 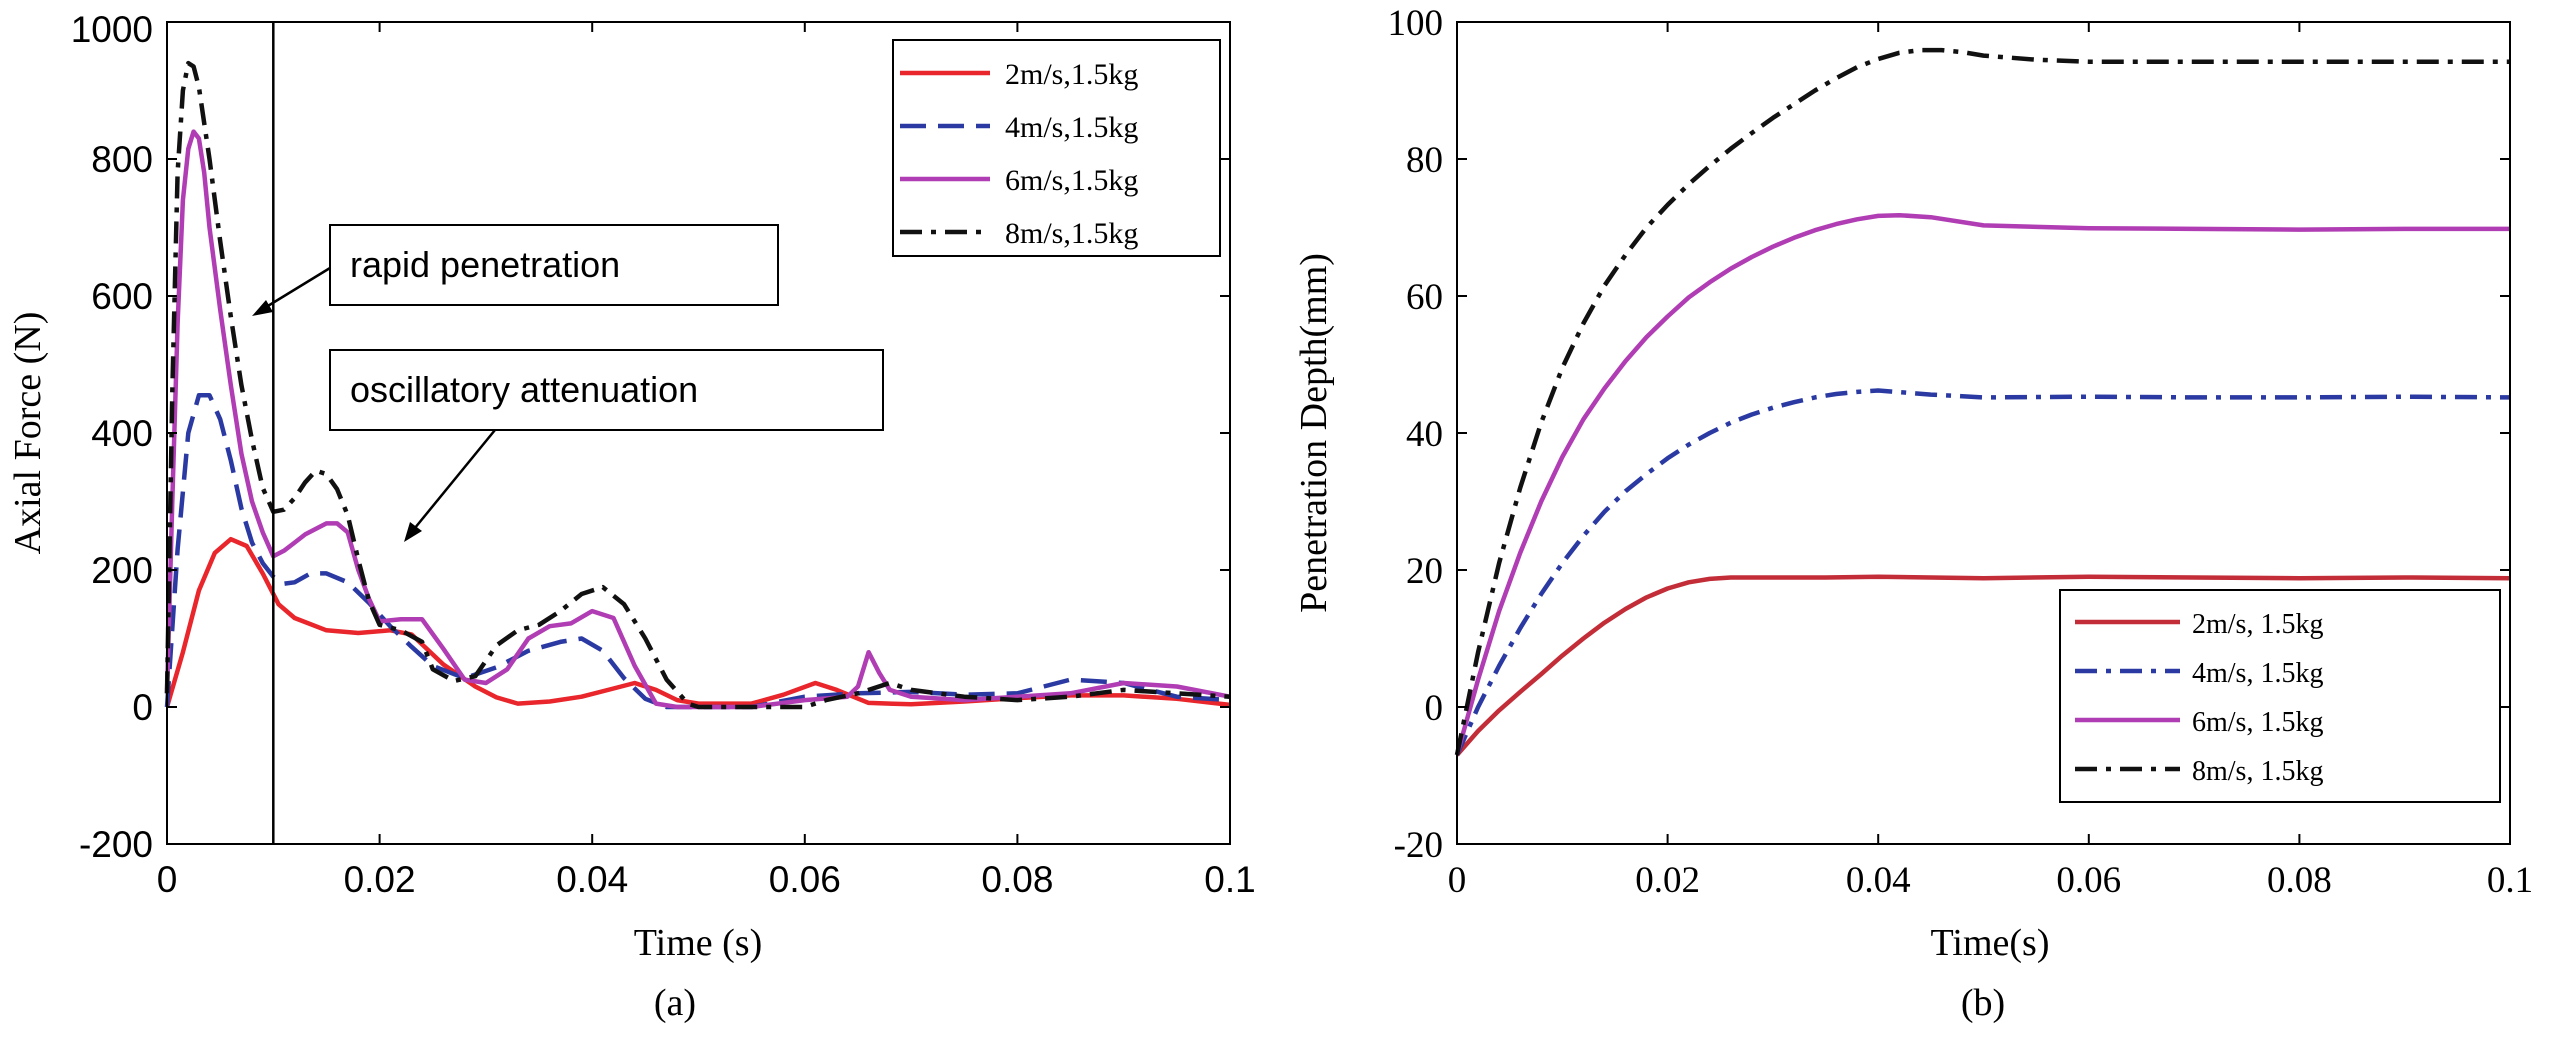 What do you see at coordinates (122, 296) in the screenshot?
I see `chart-a-ytick-label: 600` at bounding box center [122, 296].